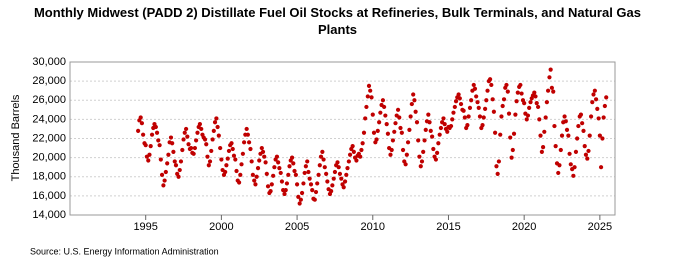 Image resolution: width=675 pixels, height=275 pixels. What do you see at coordinates (49, 119) in the screenshot?
I see `y-tick-label: 24,000` at bounding box center [49, 119].